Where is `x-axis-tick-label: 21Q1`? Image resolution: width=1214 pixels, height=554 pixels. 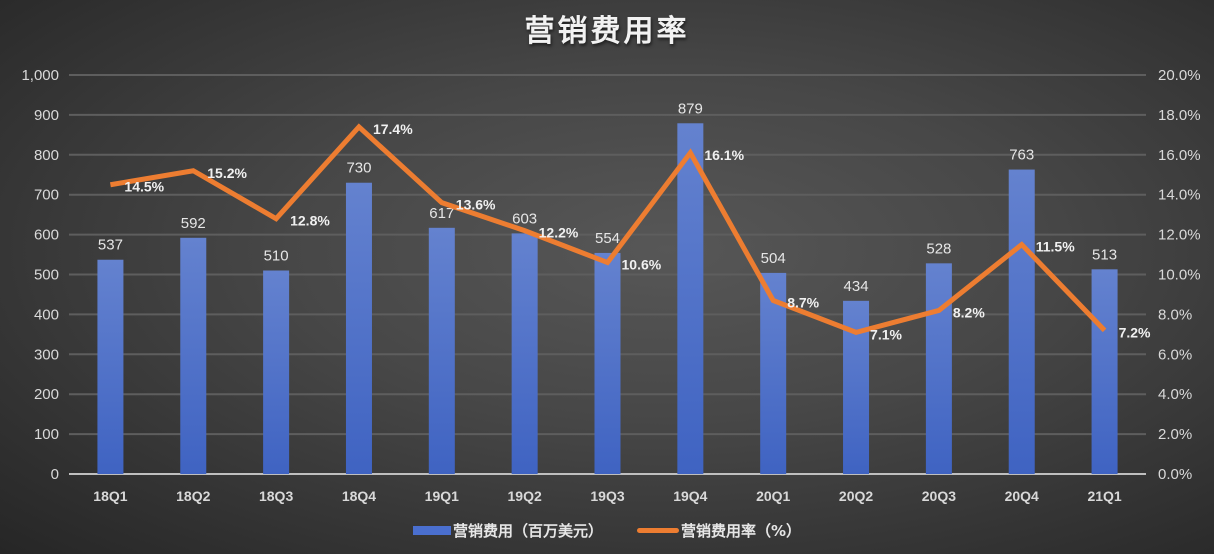
x-axis-tick-label: 21Q1 is located at coordinates (1104, 496).